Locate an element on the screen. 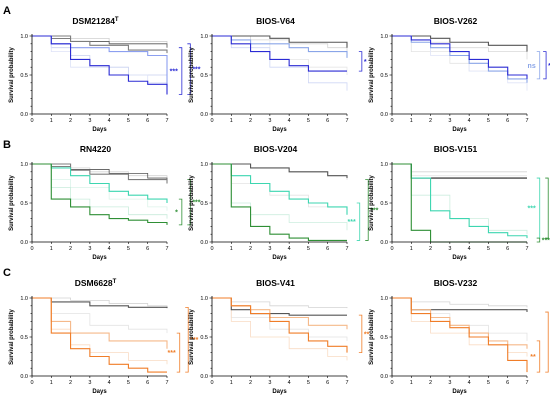 This screenshot has width=550, height=403. plot-title: BIOS-V64 is located at coordinates (275, 21).